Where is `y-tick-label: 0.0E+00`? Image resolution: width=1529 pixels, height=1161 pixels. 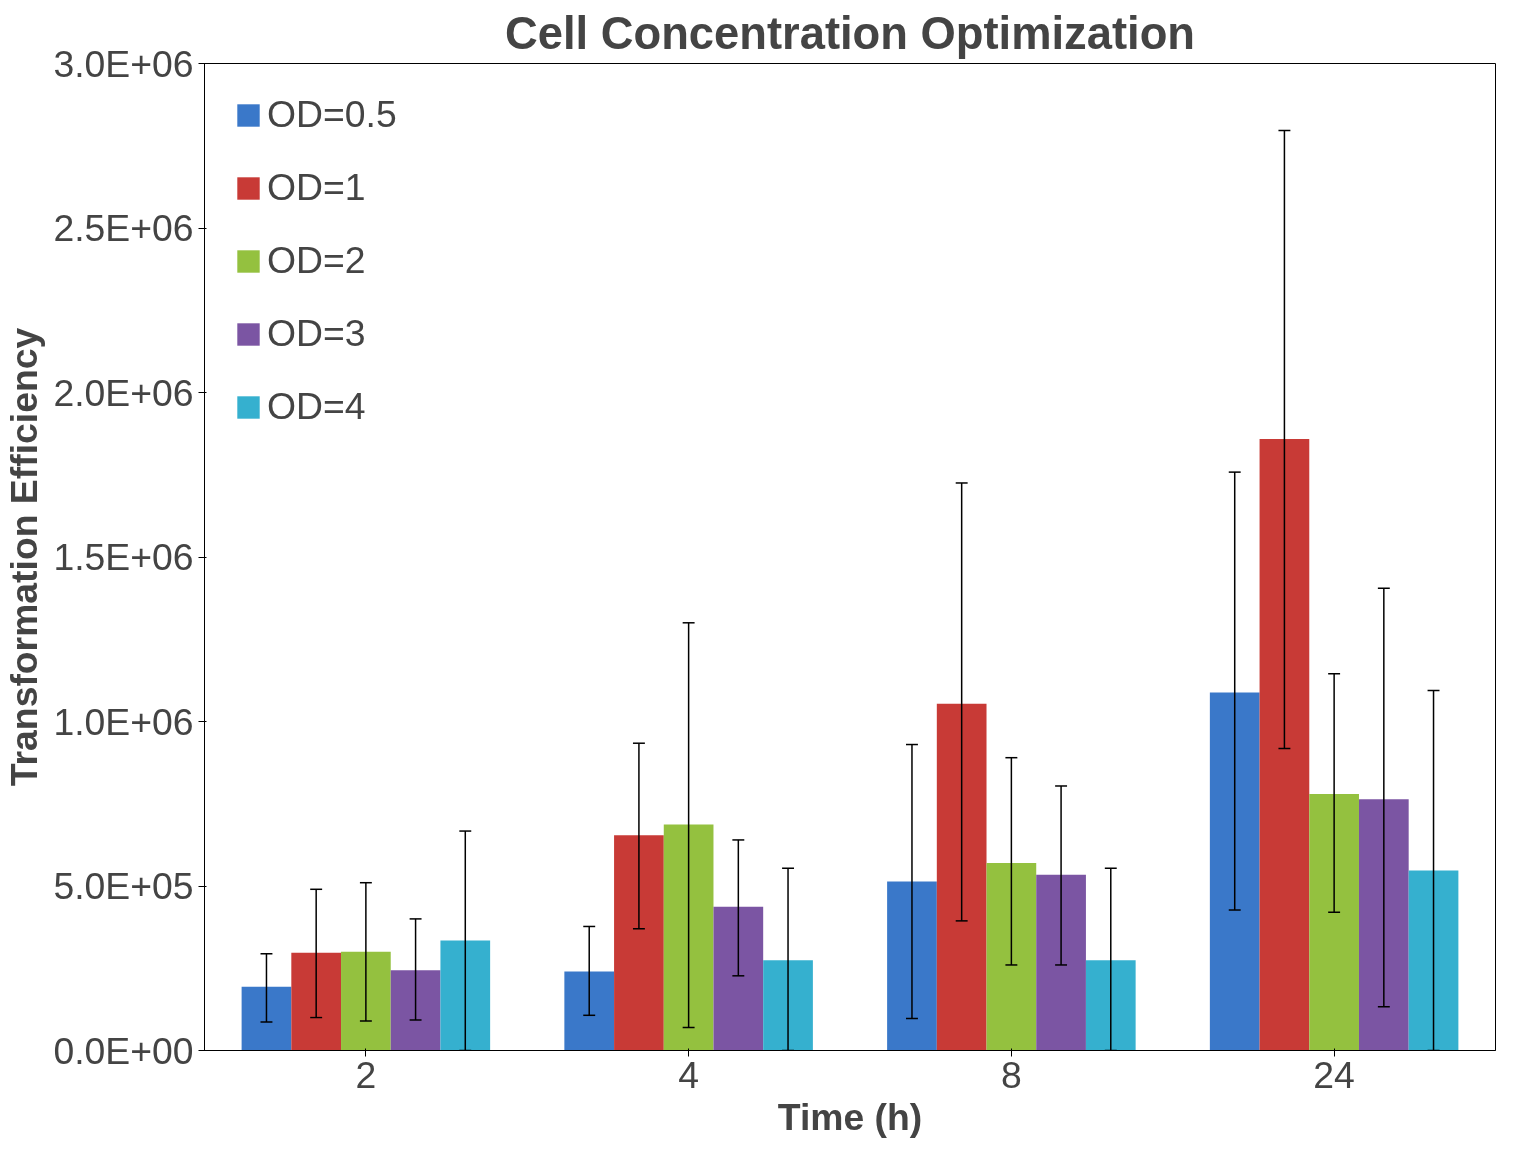
y-tick-label: 0.0E+00 is located at coordinates (123, 1050).